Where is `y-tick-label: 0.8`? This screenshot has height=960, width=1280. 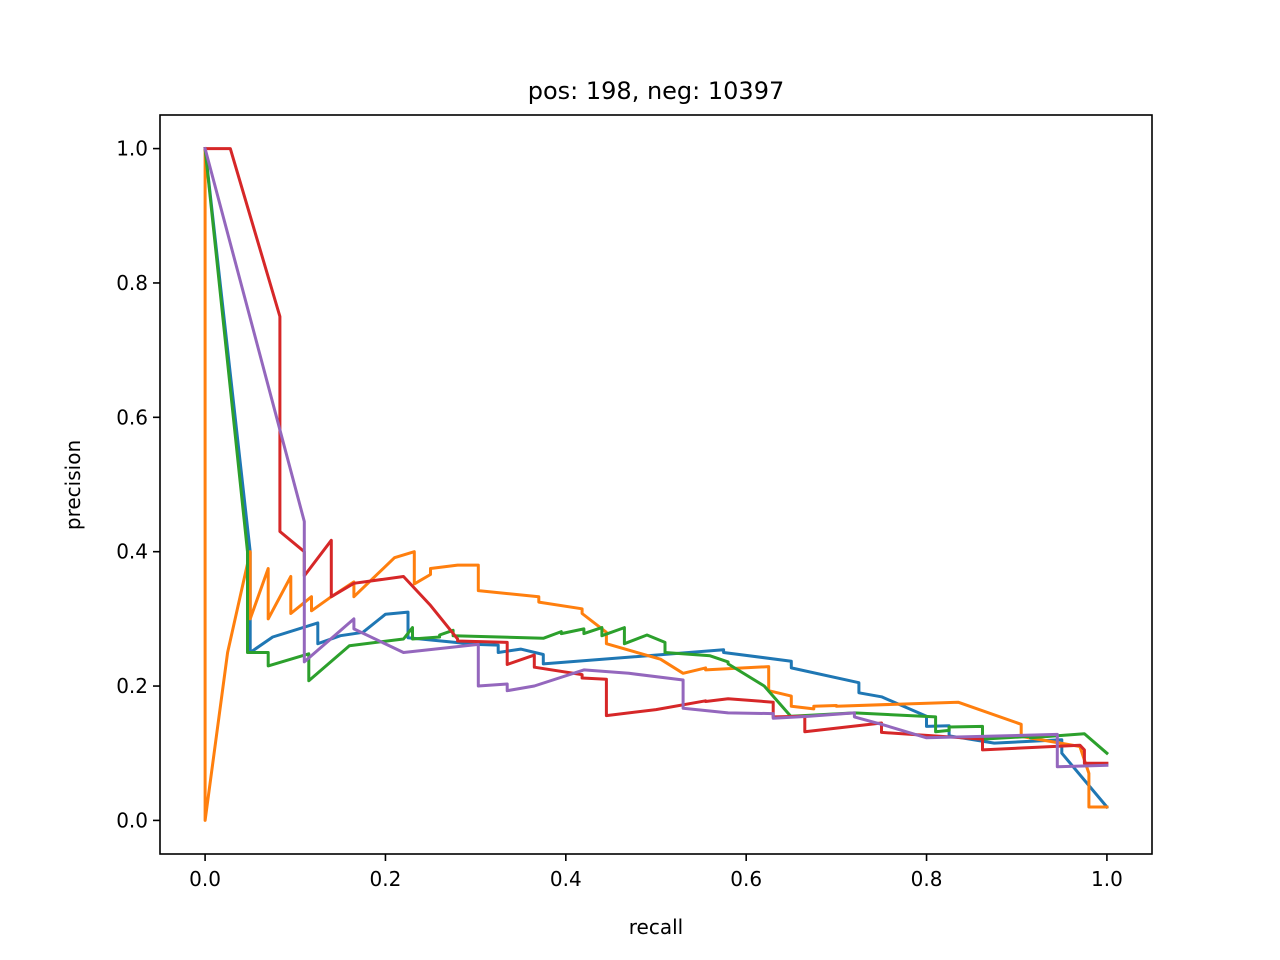
y-tick-label: 0.8 is located at coordinates (132, 283).